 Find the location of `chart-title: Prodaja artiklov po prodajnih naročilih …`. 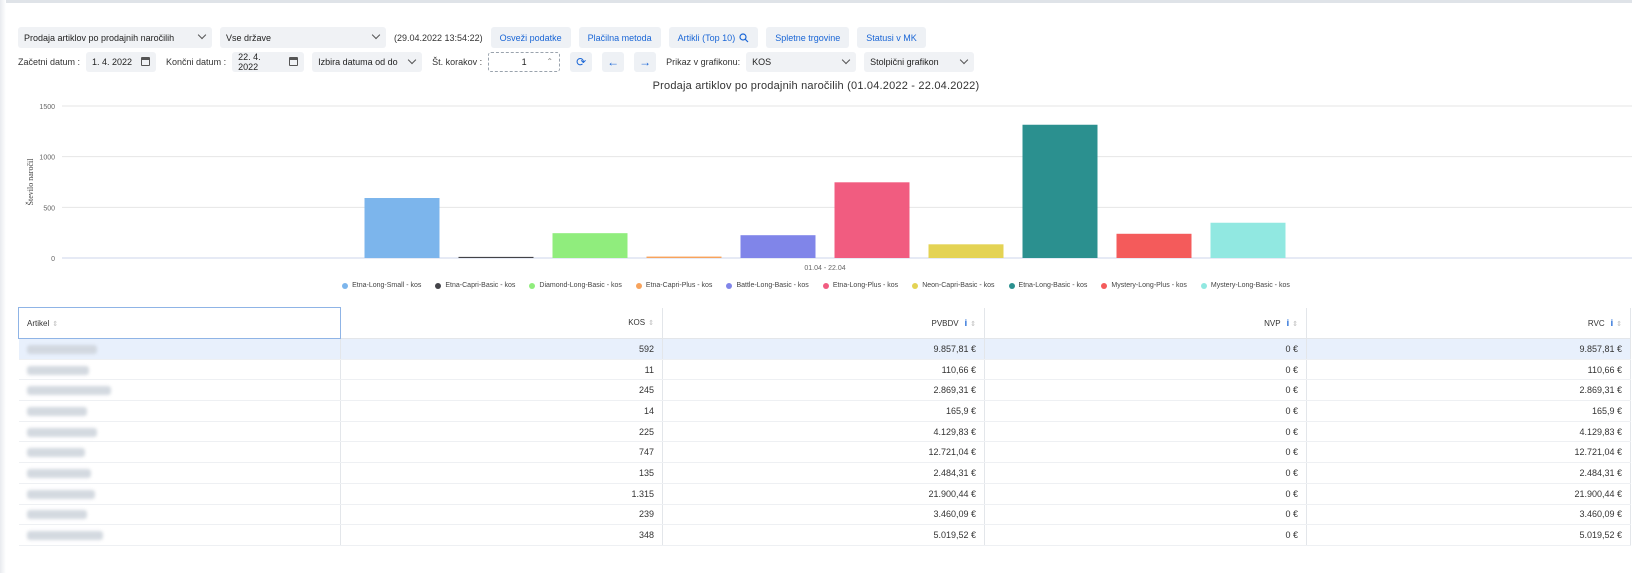

chart-title: Prodaja artiklov po prodajnih naročilih … is located at coordinates (816, 86).